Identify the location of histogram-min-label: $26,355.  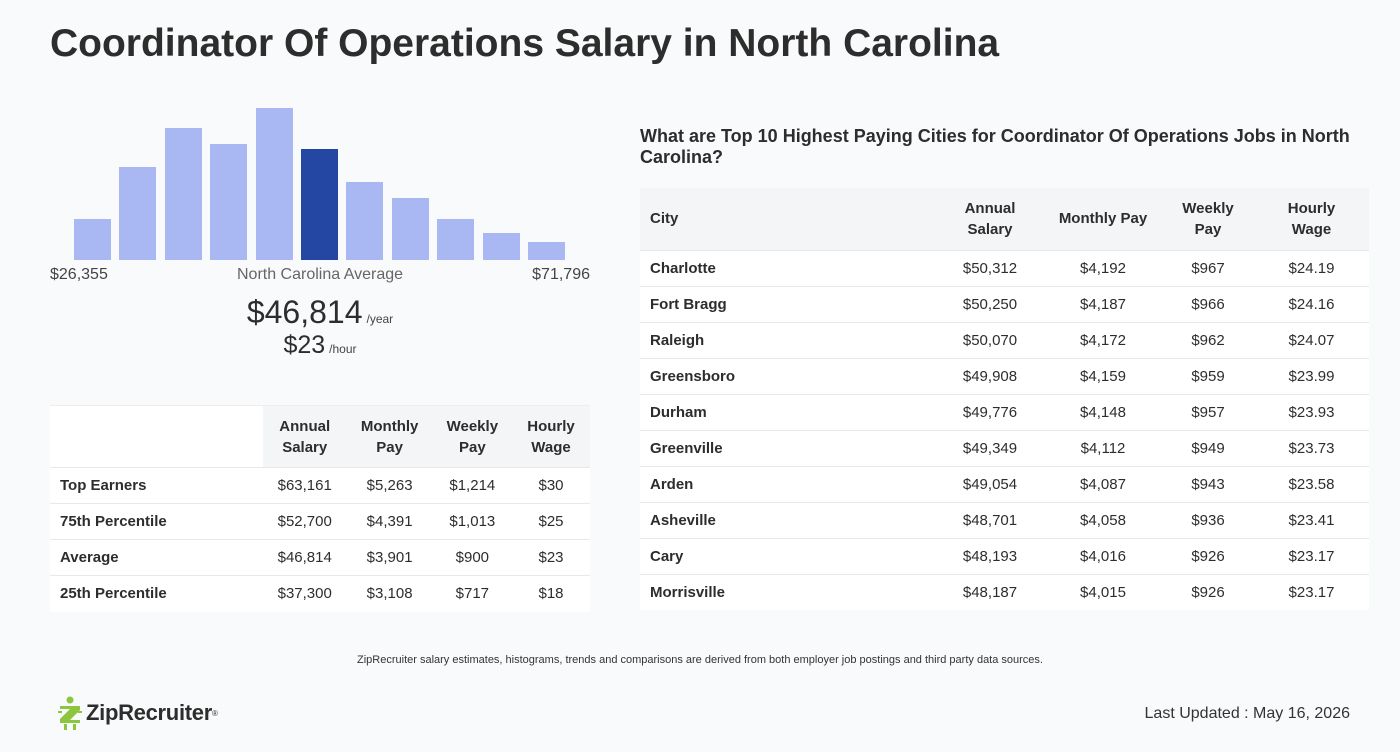
(79, 274).